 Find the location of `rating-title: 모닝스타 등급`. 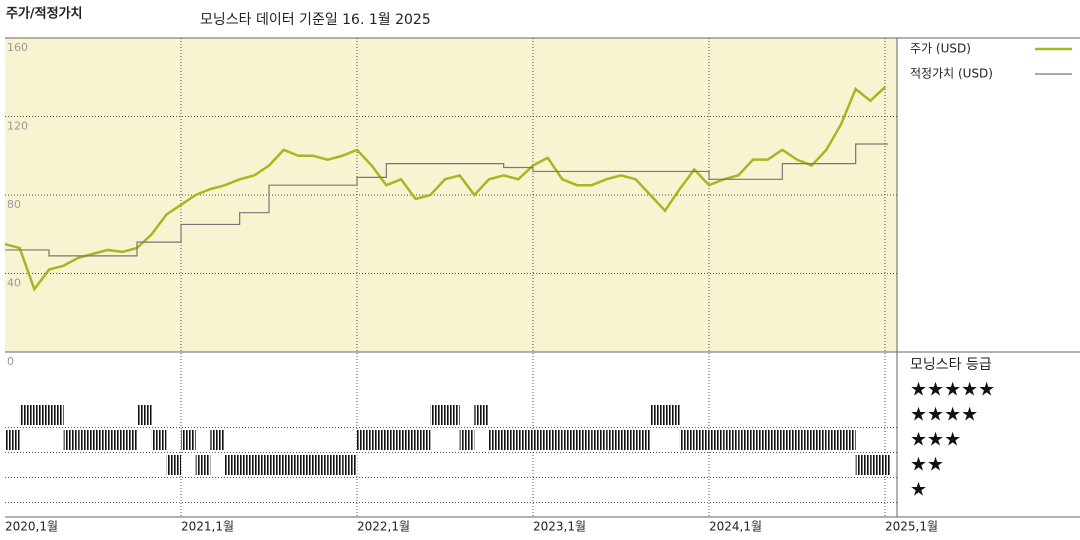

rating-title: 모닝스타 등급 is located at coordinates (951, 365).